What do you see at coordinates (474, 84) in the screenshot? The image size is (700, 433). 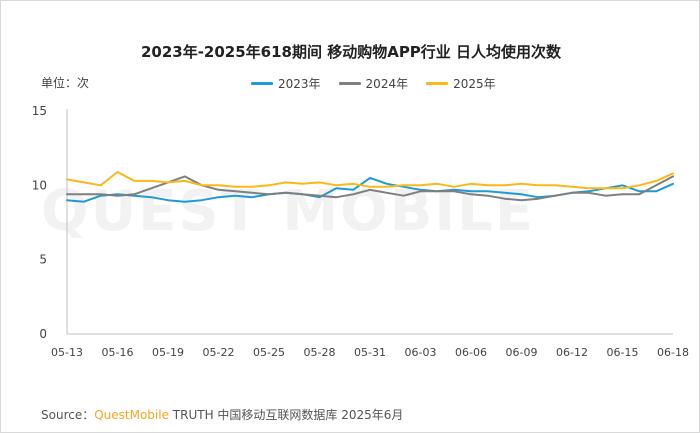 I see `legend-label: 2025年` at bounding box center [474, 84].